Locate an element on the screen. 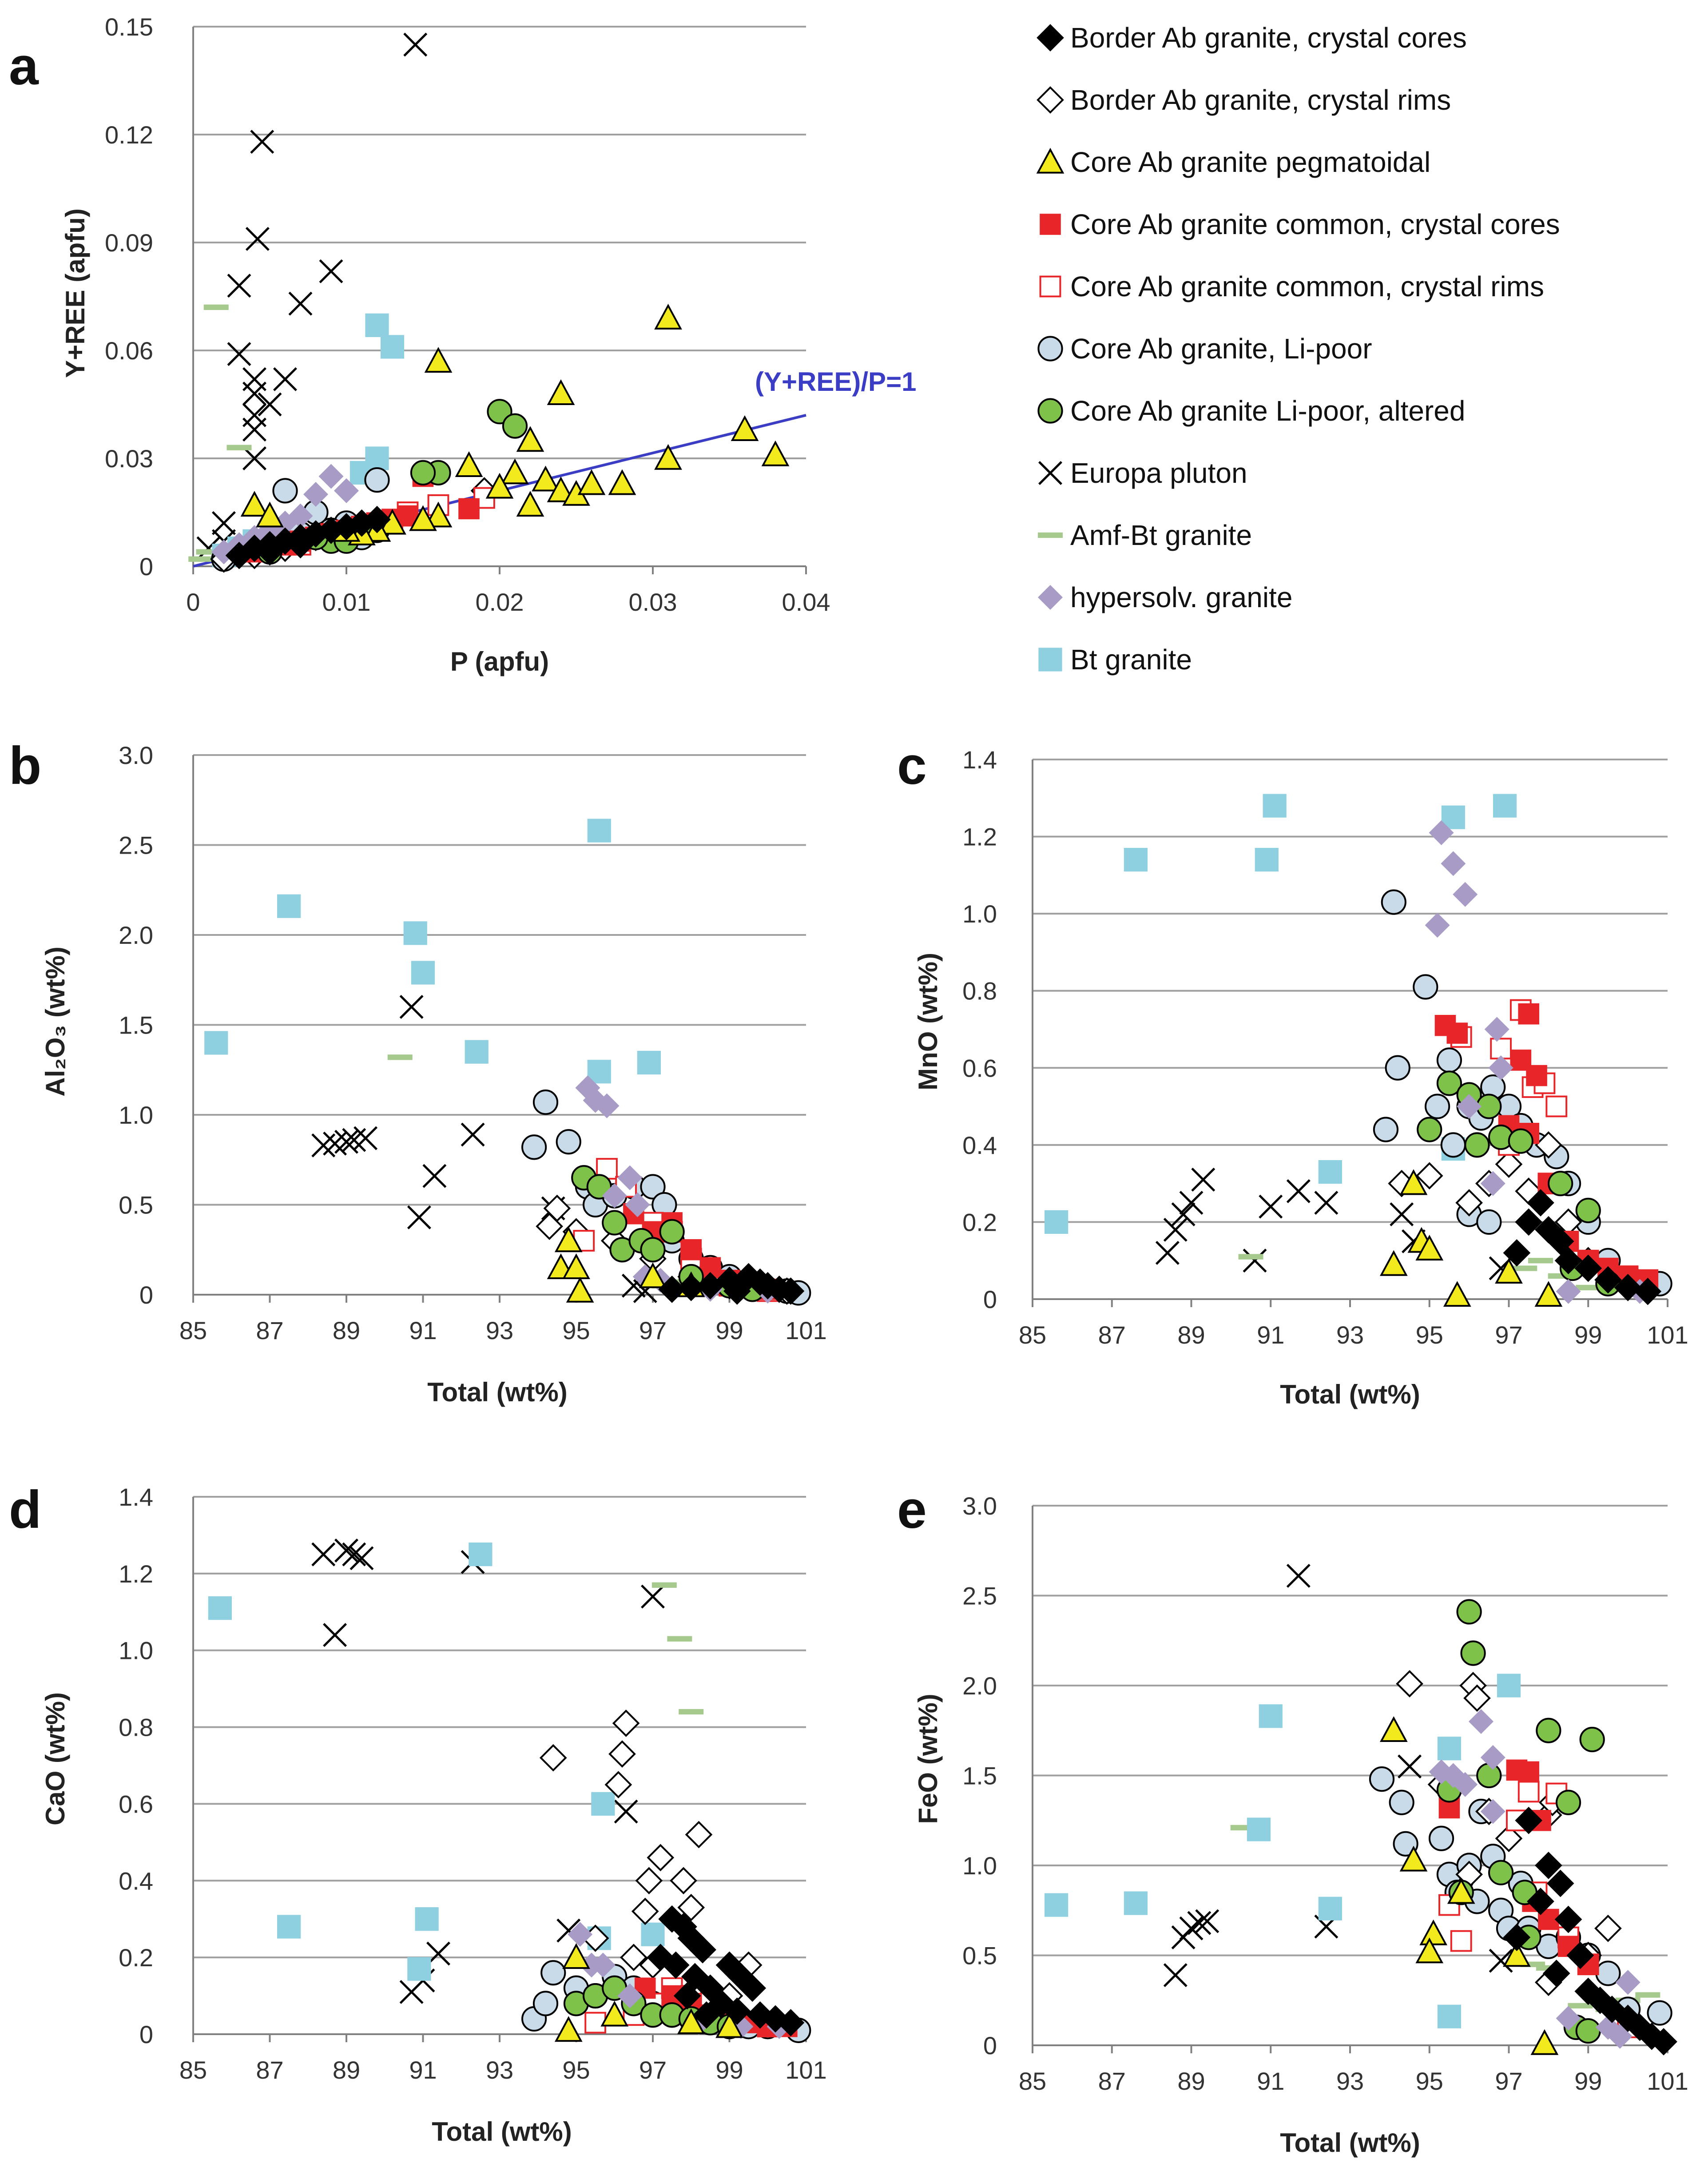  legend-label: Bt granite is located at coordinates (1131, 660).